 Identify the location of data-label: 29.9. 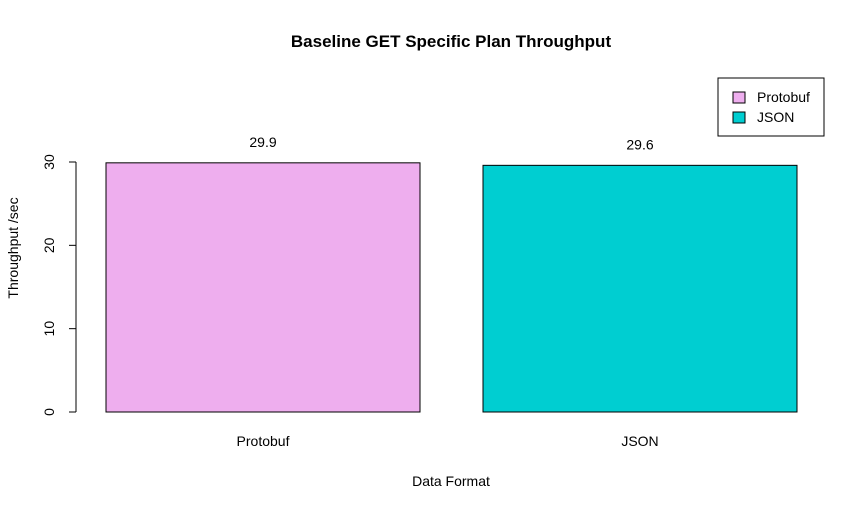
(262, 142).